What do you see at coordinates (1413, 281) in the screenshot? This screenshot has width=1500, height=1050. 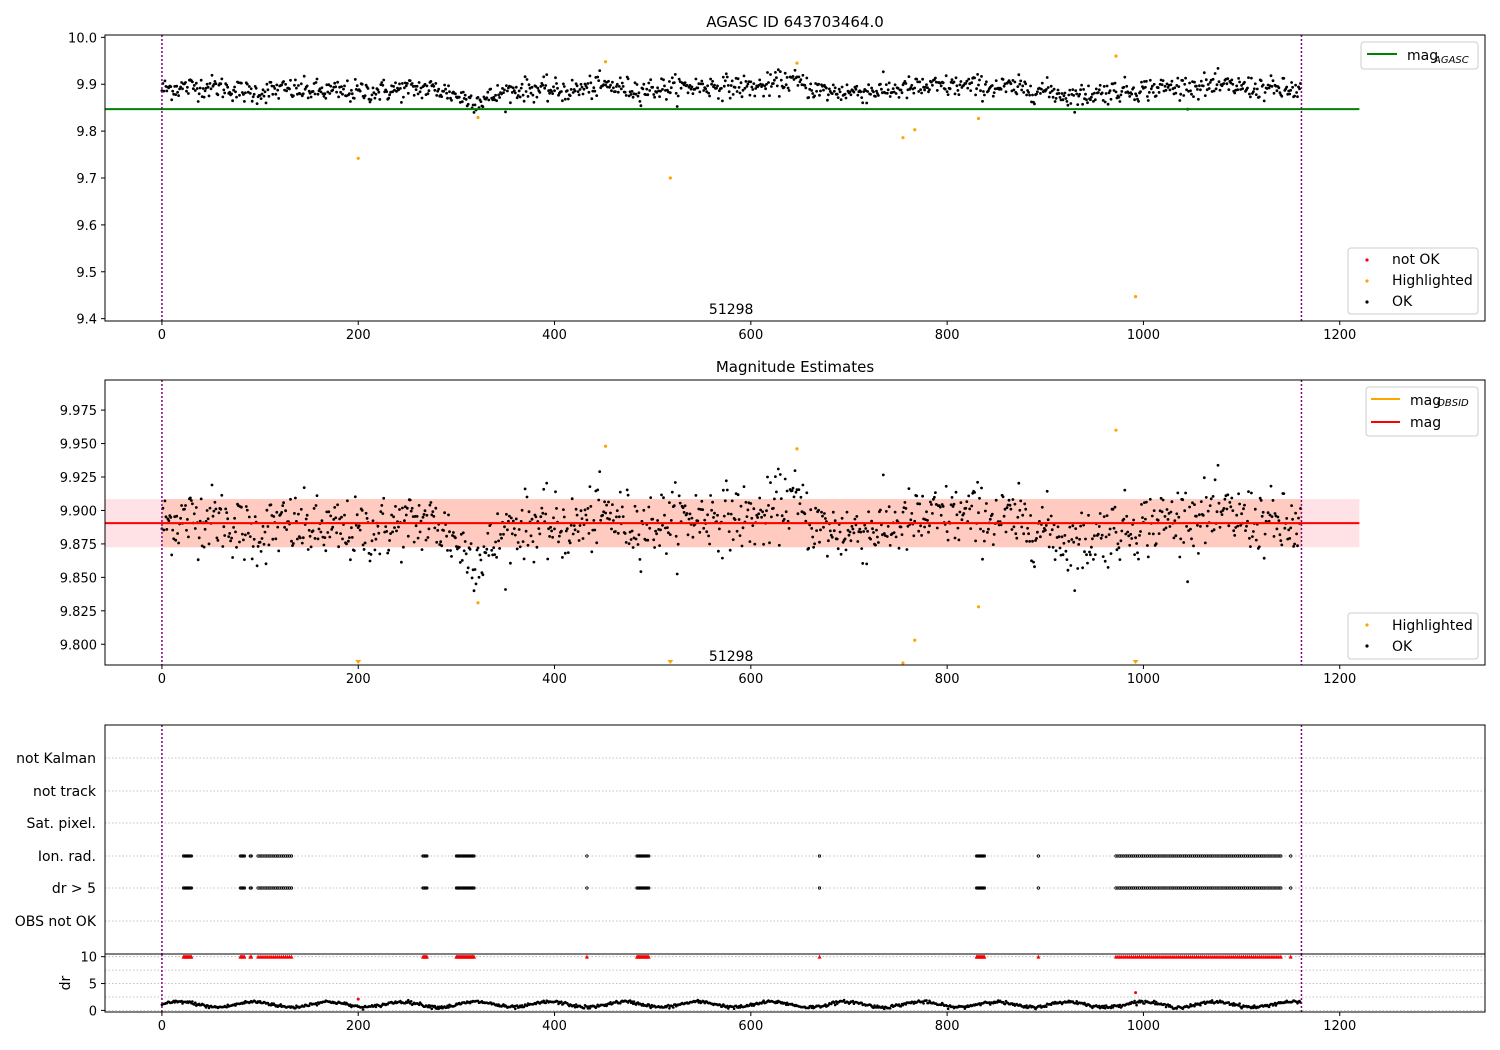 I see `agasc-markers-legend: not OK Highlighted OK` at bounding box center [1413, 281].